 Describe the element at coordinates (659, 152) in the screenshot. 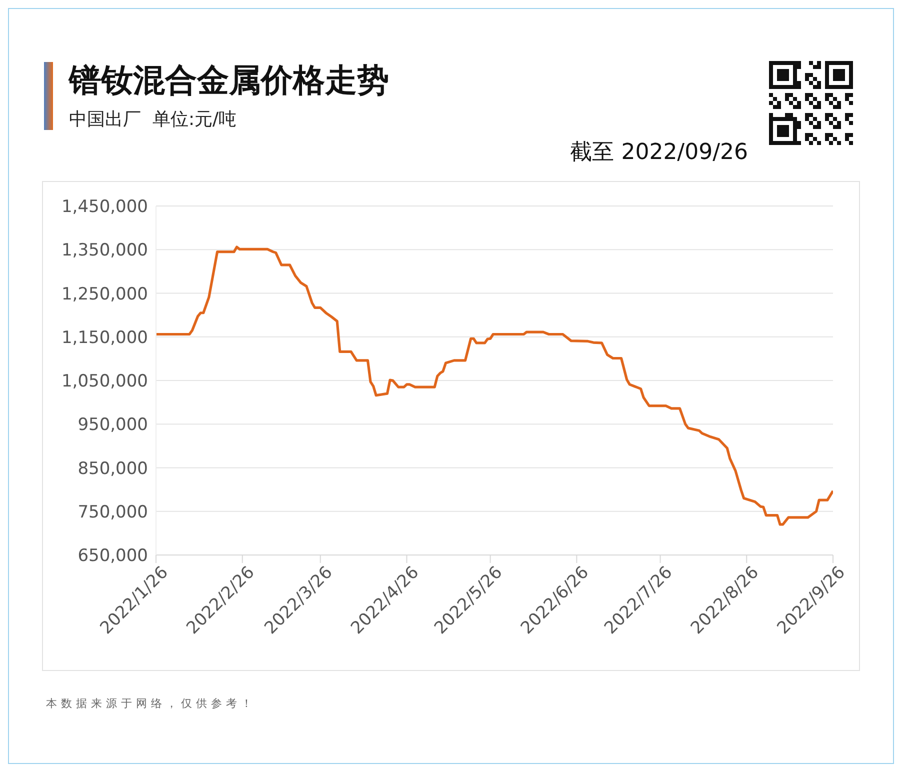

I see `text: 截至 2022/09/26` at that location.